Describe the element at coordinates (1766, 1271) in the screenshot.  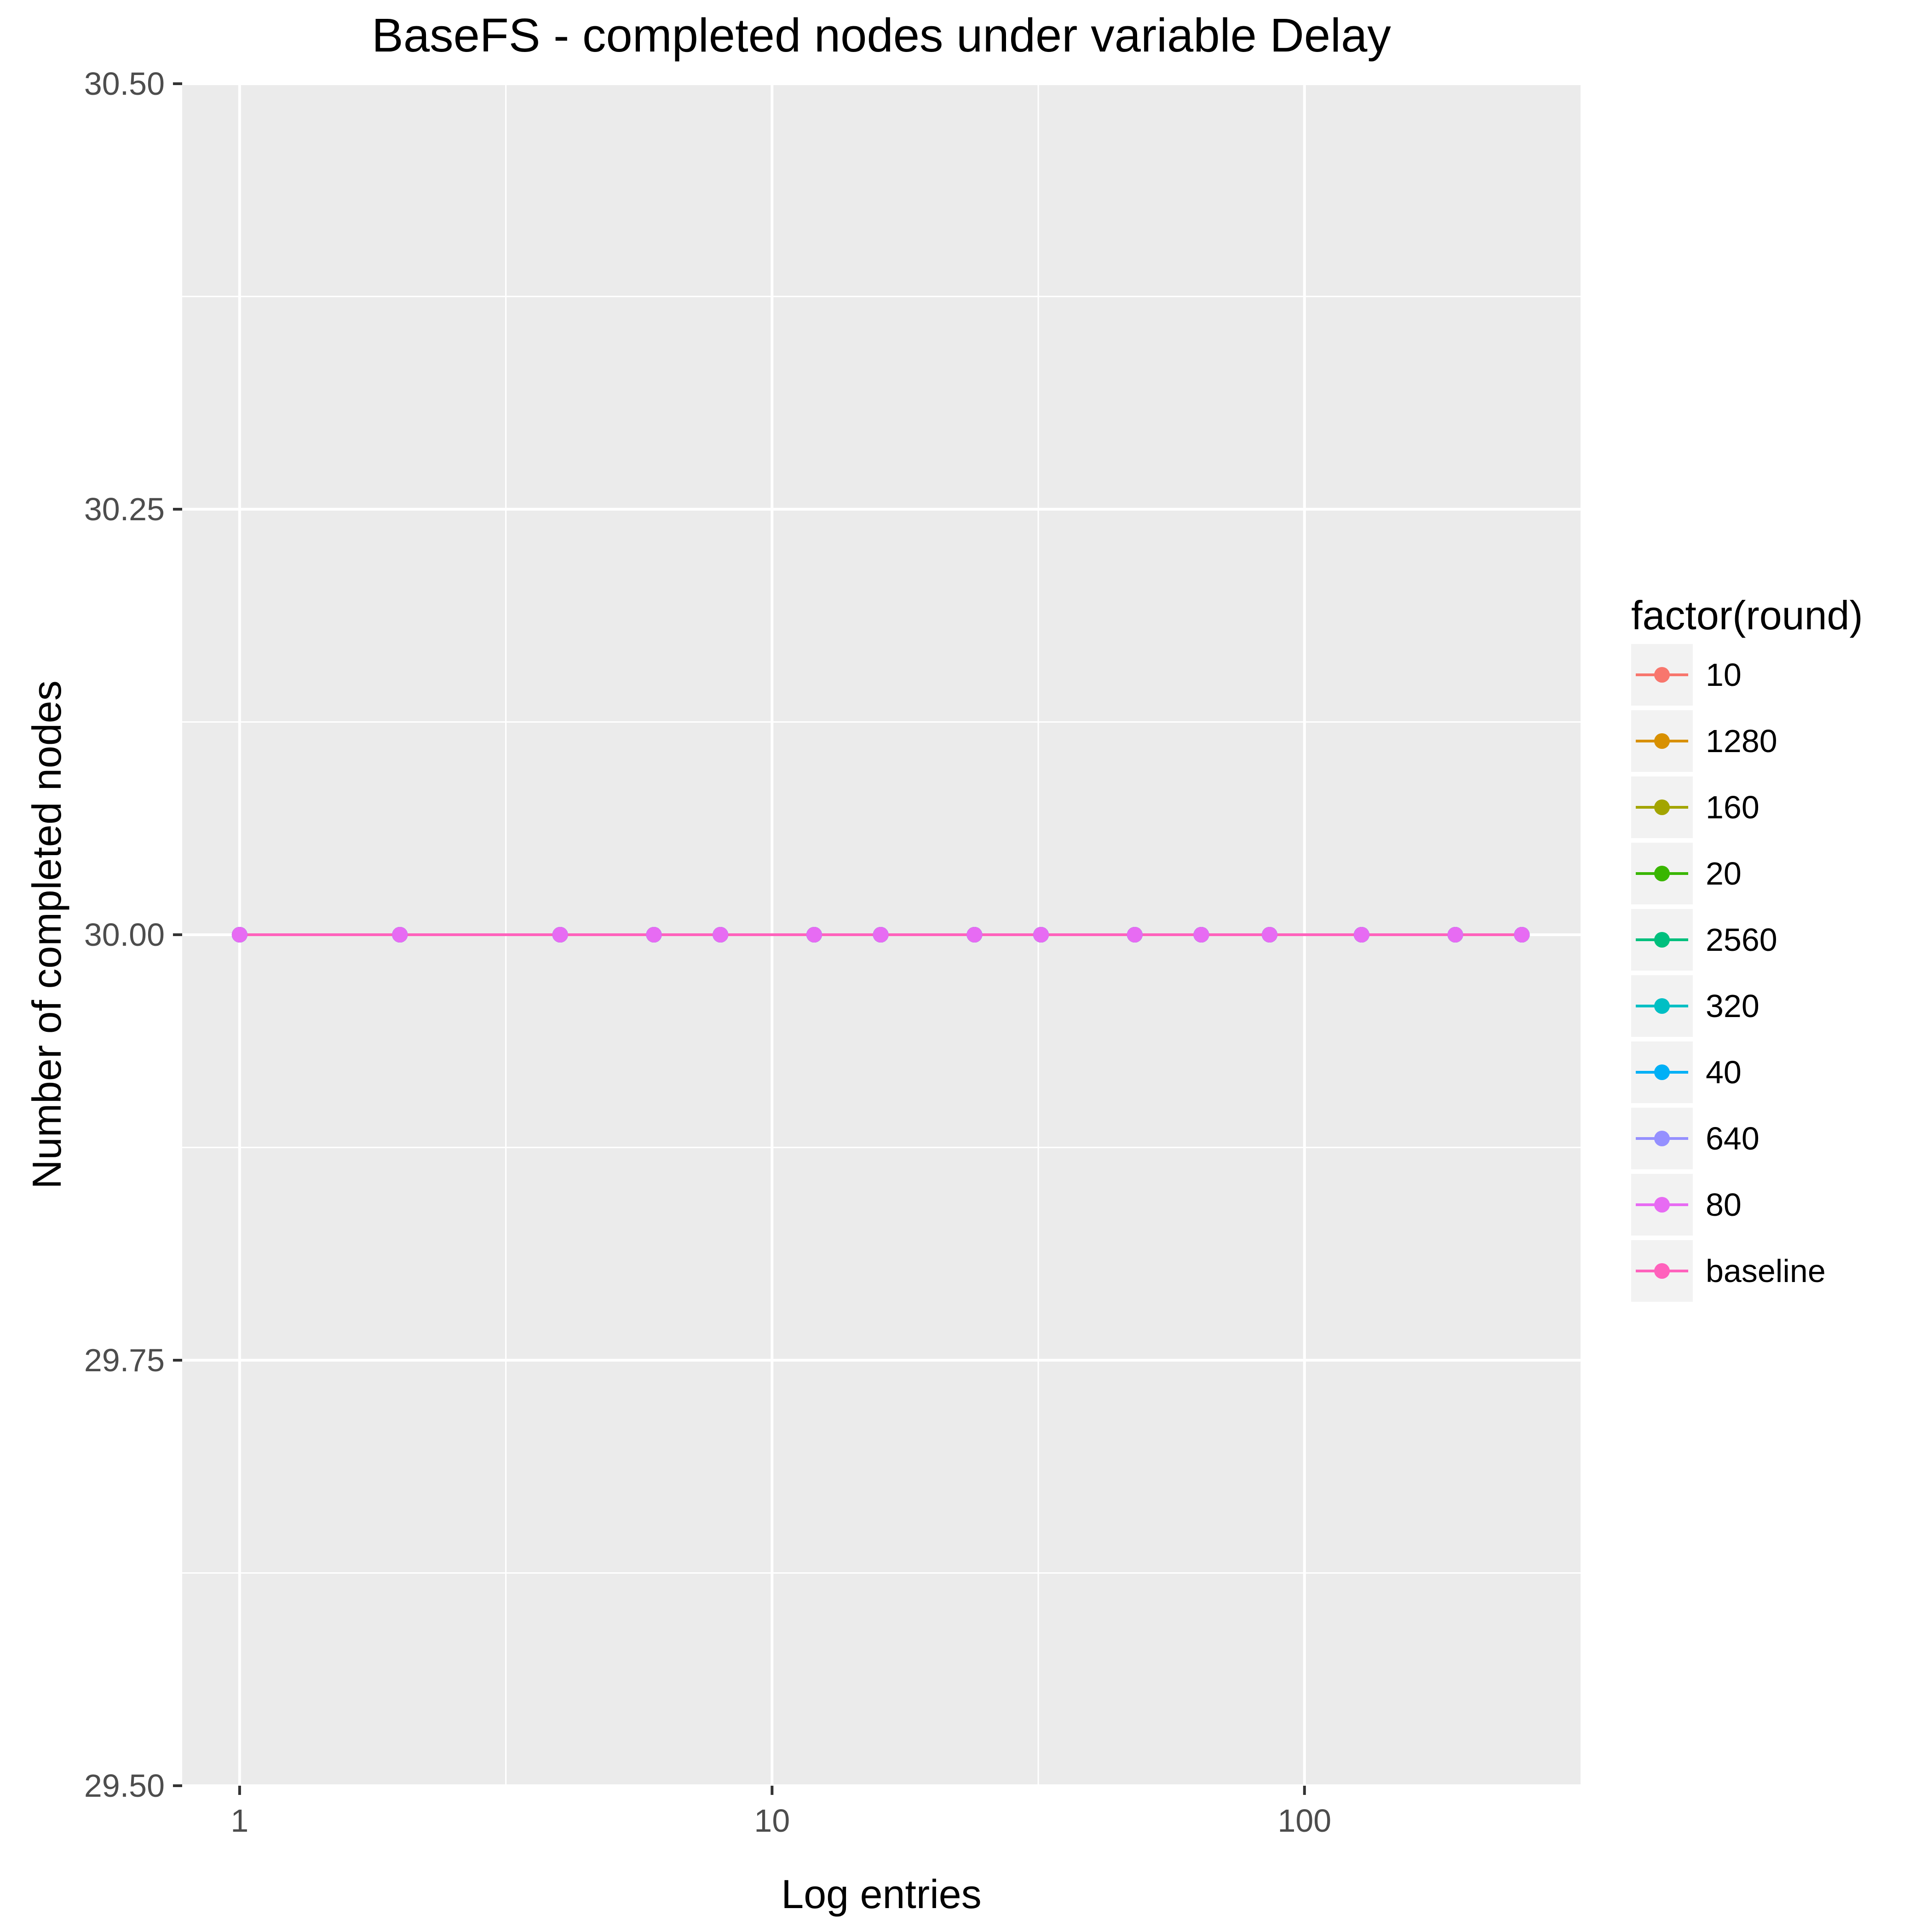
I see `legend-label-baseline: baseline` at that location.